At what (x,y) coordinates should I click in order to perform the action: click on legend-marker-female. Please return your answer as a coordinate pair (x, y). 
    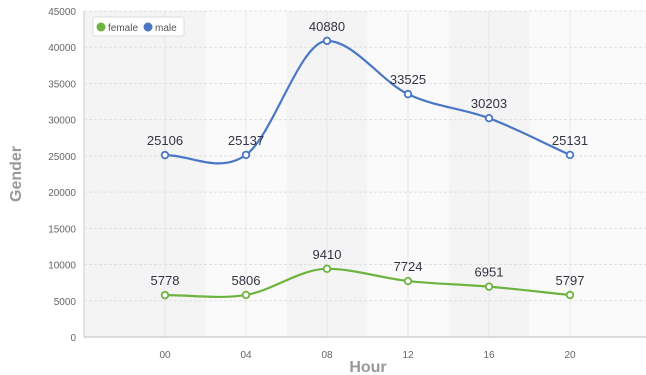
    Looking at the image, I should click on (101, 27).